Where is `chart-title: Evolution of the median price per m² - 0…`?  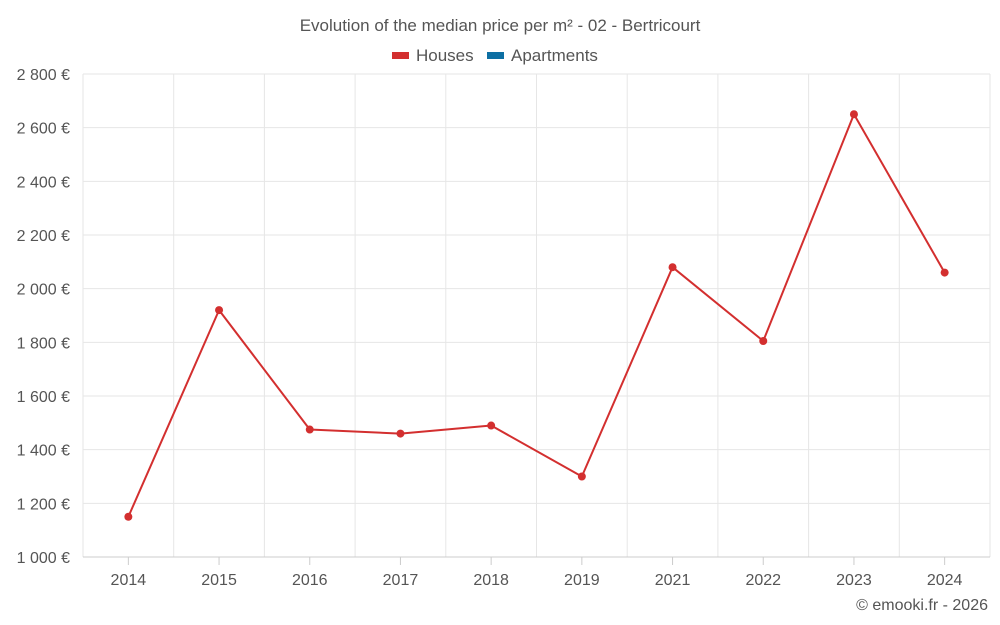 chart-title: Evolution of the median price per m² - 0… is located at coordinates (500, 25).